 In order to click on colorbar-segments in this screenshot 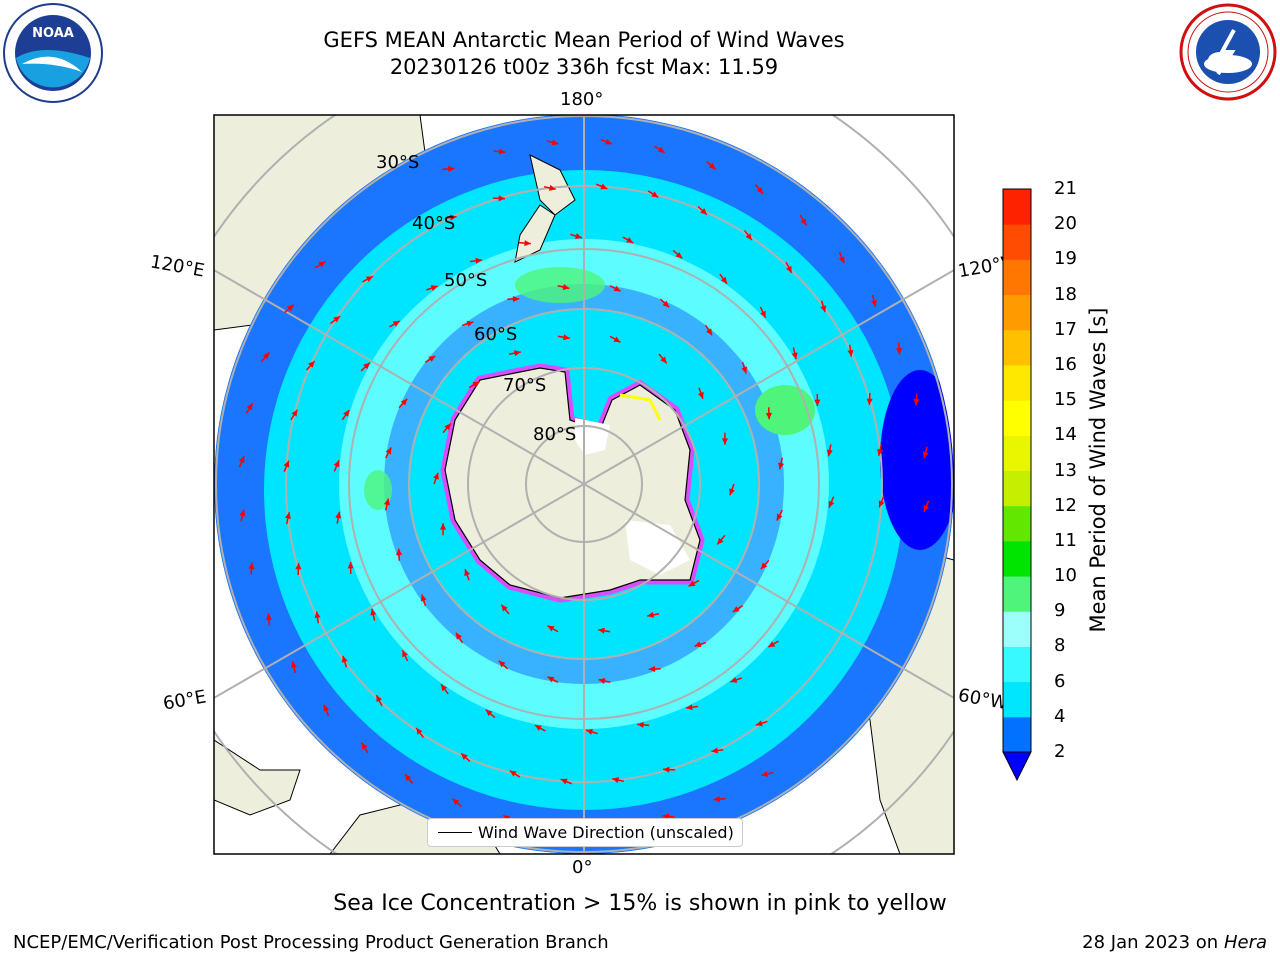, I will do `click(1017, 471)`.